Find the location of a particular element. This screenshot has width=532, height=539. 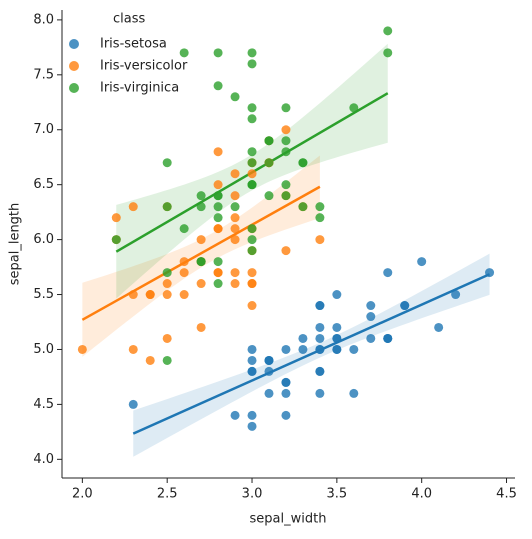

y-tick-label: 6.0 is located at coordinates (43, 239).